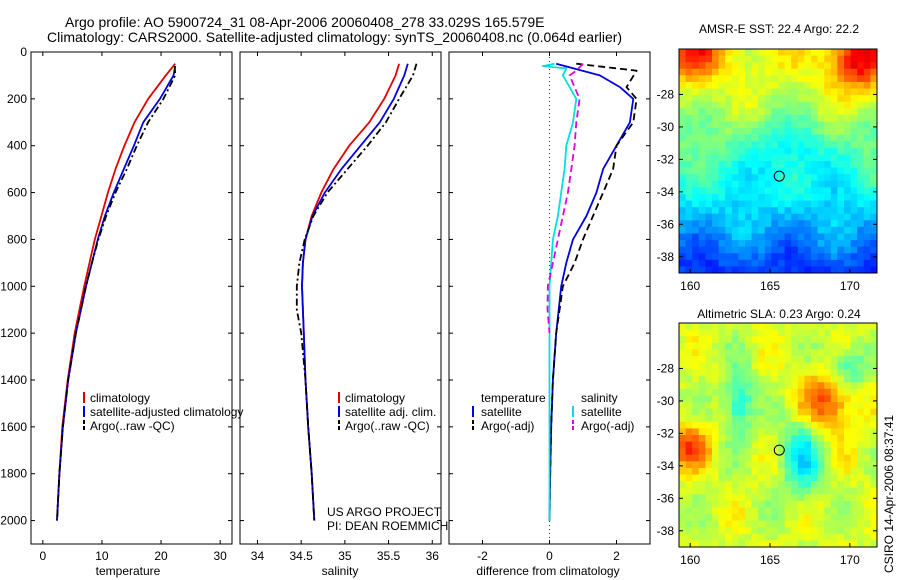 The width and height of the screenshot is (900, 580). I want to click on y-tick-label: -28, so click(666, 368).